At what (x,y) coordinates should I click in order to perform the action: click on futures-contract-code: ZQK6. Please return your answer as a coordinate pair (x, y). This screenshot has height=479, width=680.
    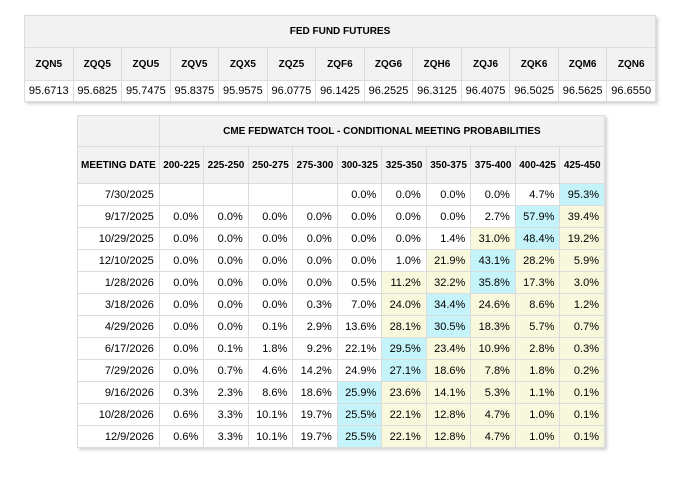
    Looking at the image, I should click on (534, 64).